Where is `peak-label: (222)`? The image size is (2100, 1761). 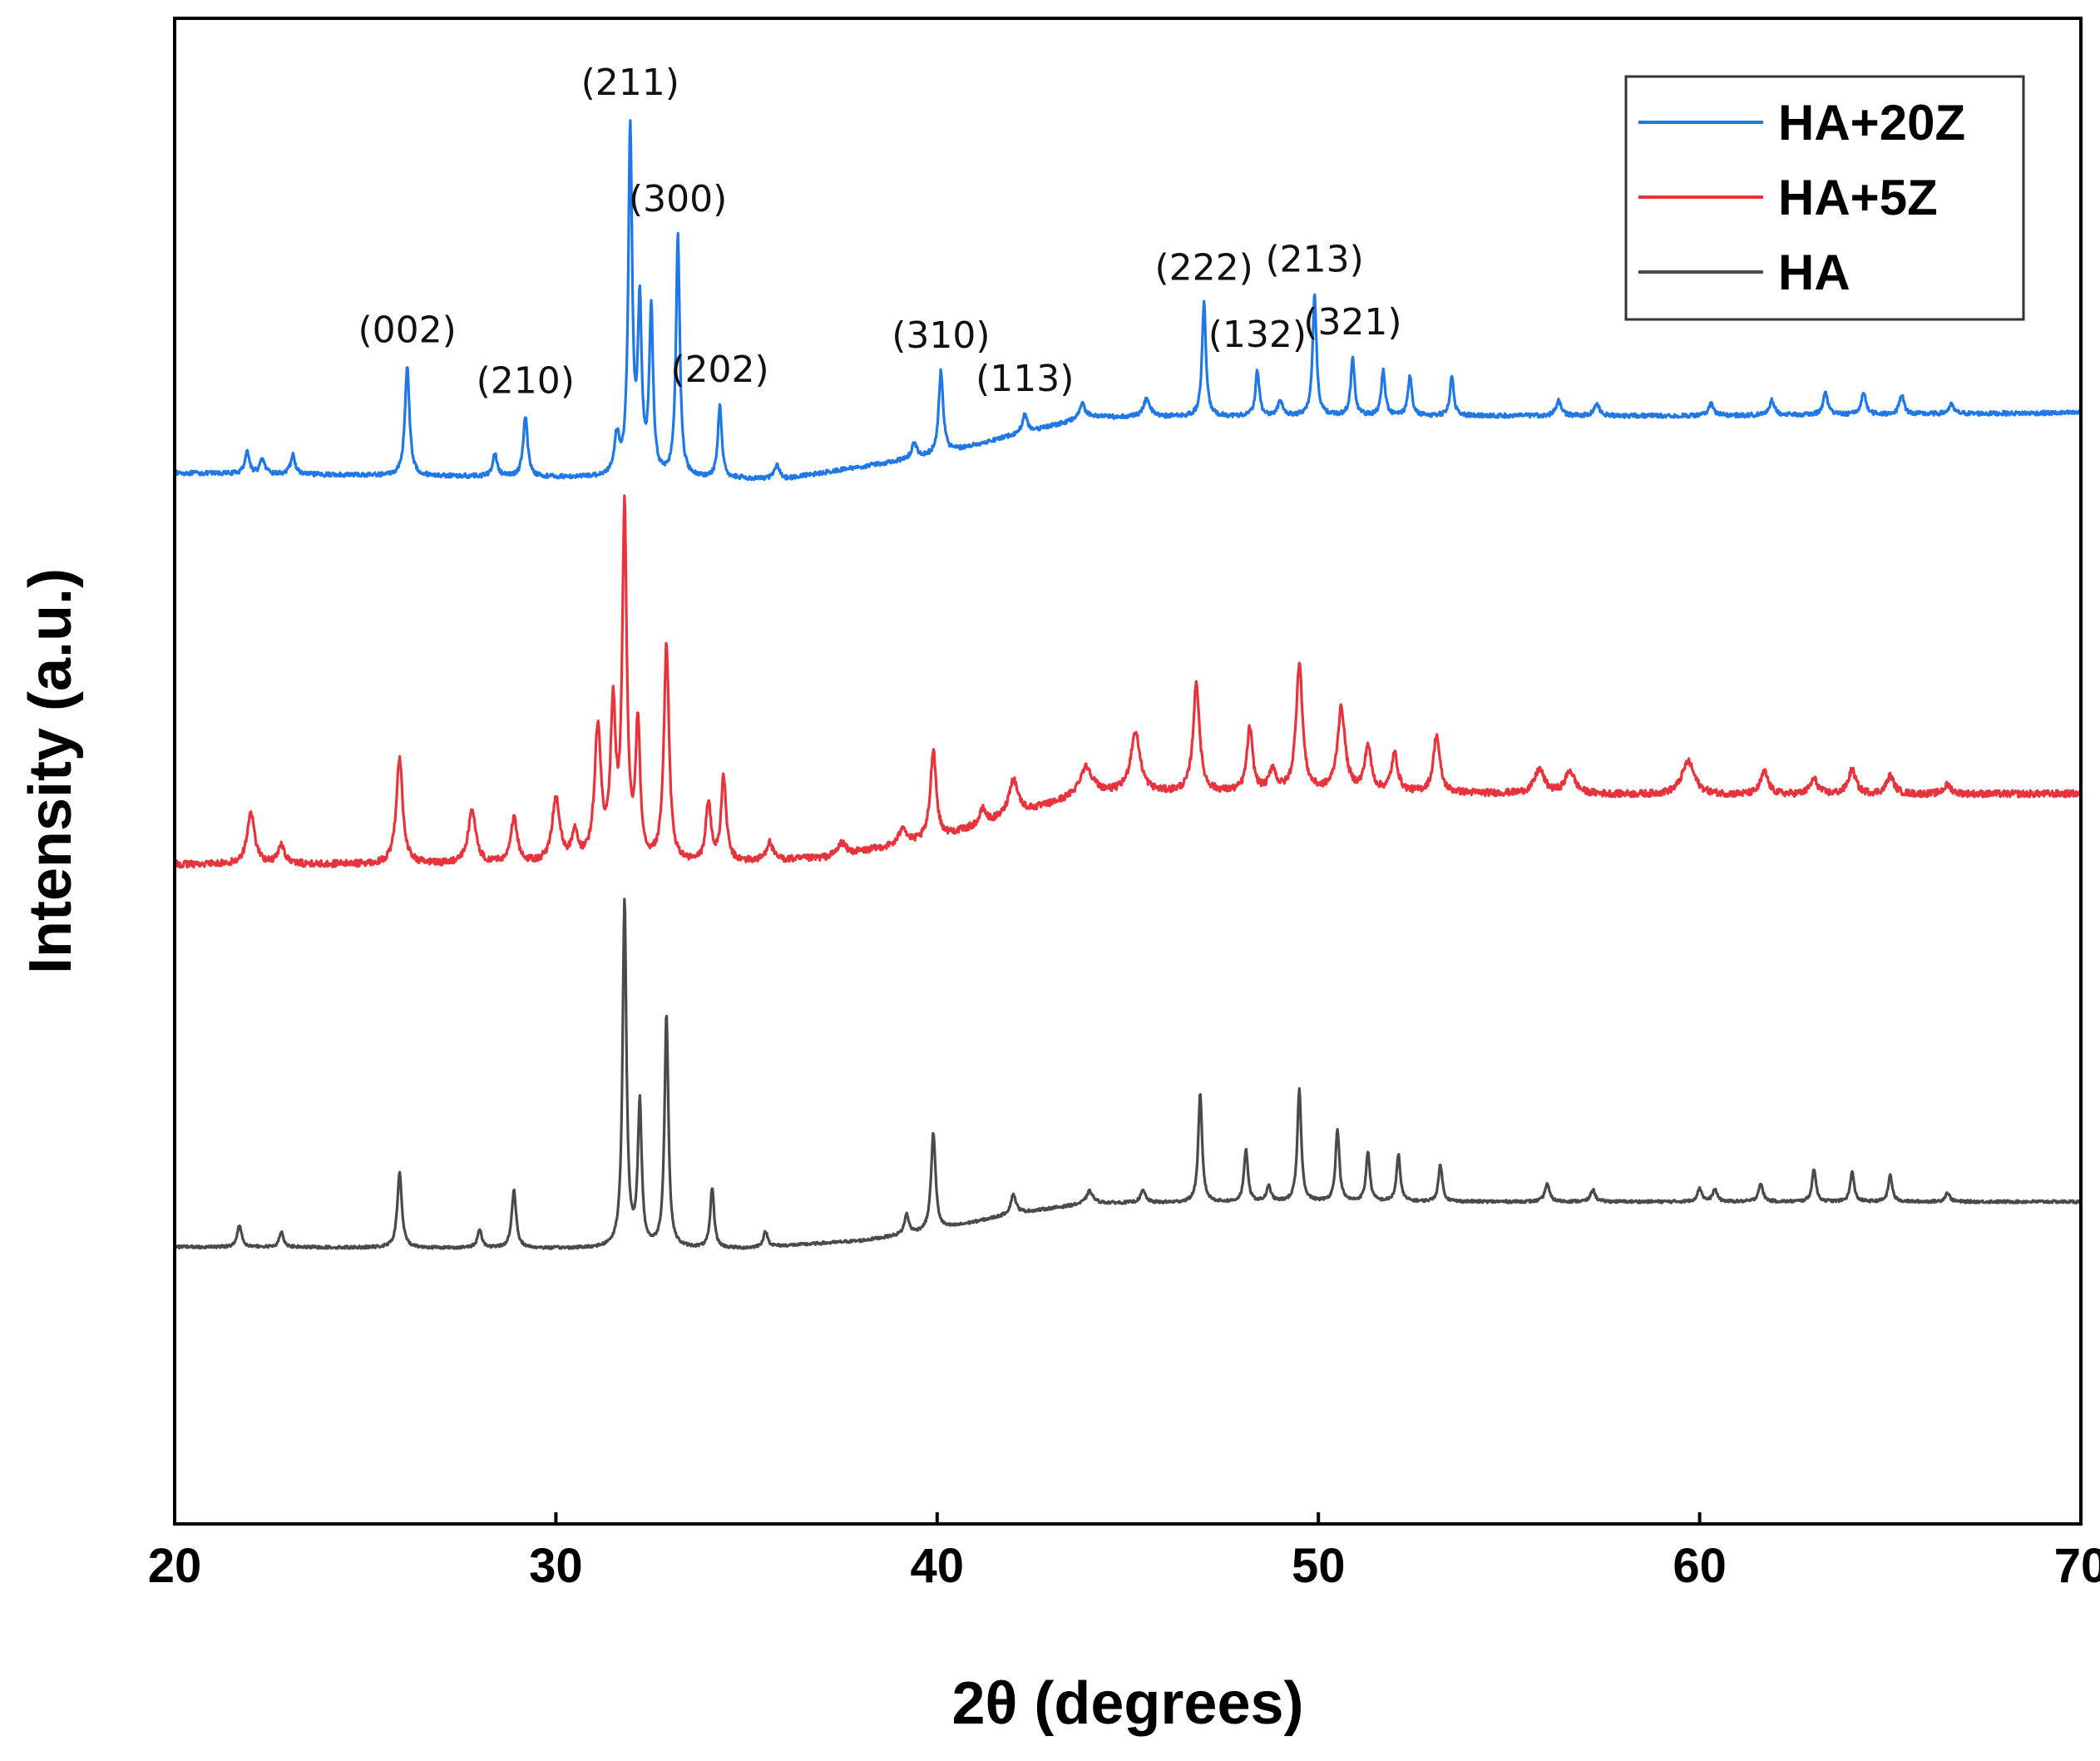 peak-label: (222) is located at coordinates (1204, 268).